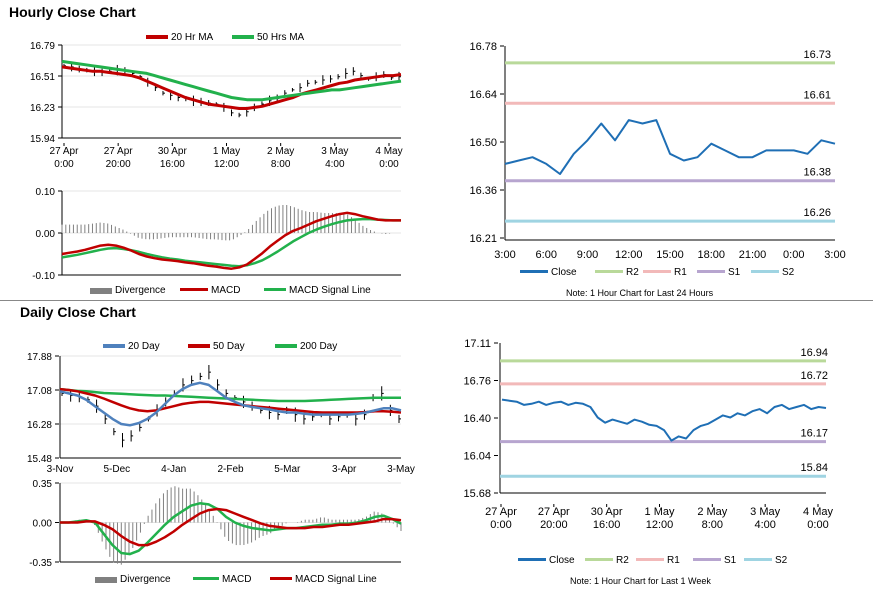 The height and width of the screenshot is (601, 873). I want to click on hourly-pivot-close-line, so click(670, 147).